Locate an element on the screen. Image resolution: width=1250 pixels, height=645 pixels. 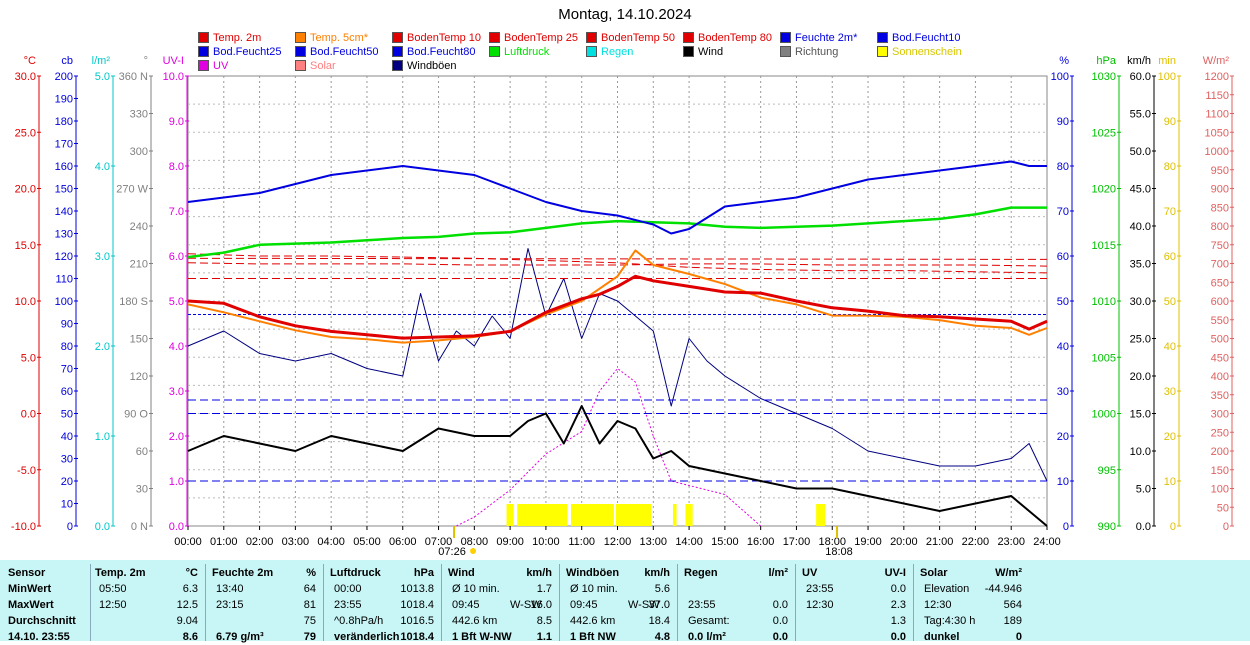
axis-tick-label: 30 is located at coordinates (1170, 392).